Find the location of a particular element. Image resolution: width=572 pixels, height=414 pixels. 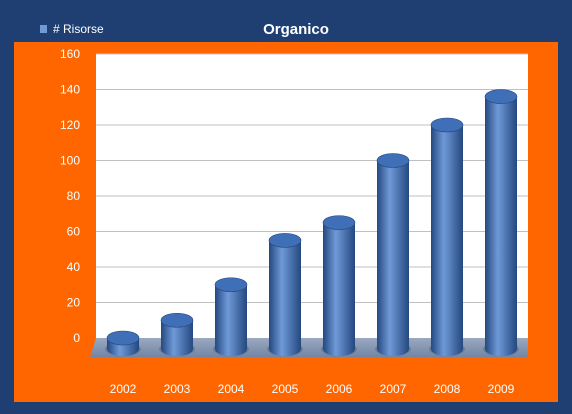

x-tick-label: 2008 is located at coordinates (447, 389).